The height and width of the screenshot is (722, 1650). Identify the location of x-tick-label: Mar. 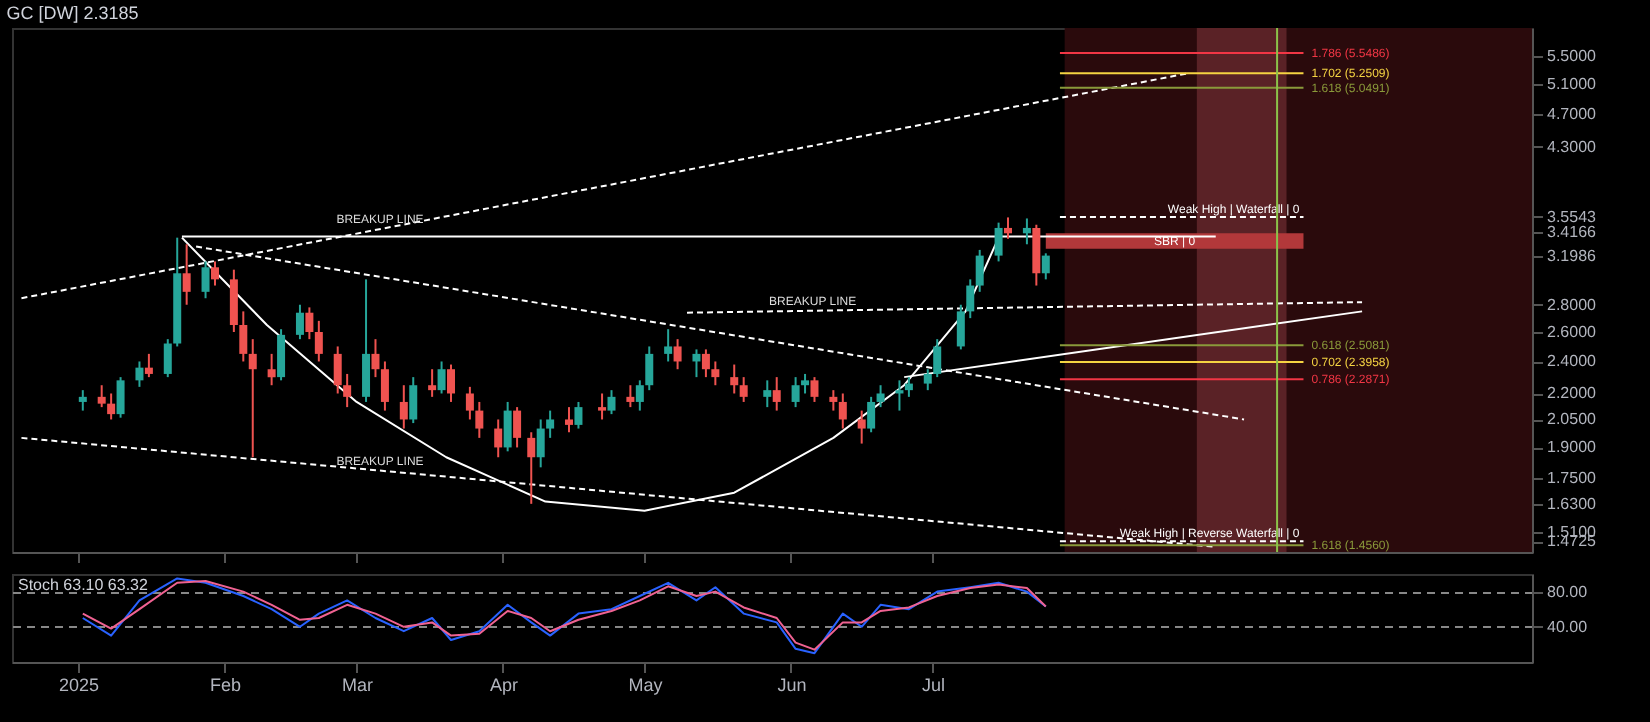
(358, 685).